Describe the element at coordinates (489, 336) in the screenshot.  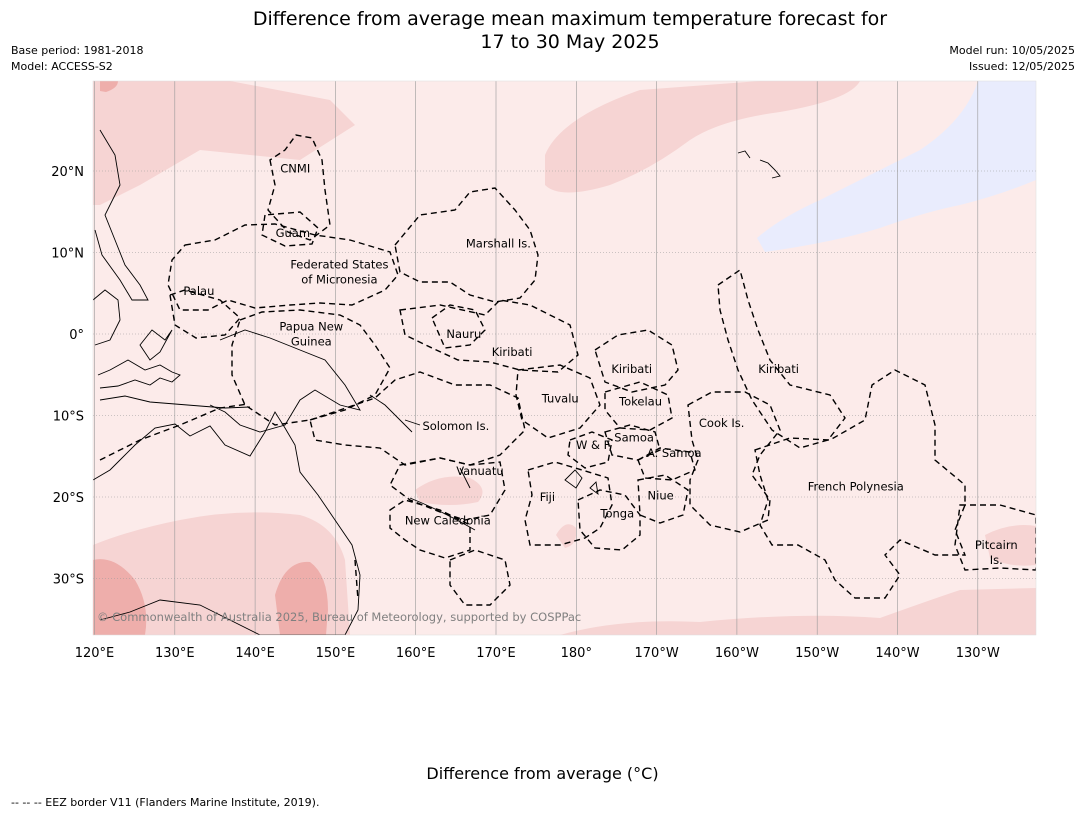
I see `eez-kiribati-gilbert` at that location.